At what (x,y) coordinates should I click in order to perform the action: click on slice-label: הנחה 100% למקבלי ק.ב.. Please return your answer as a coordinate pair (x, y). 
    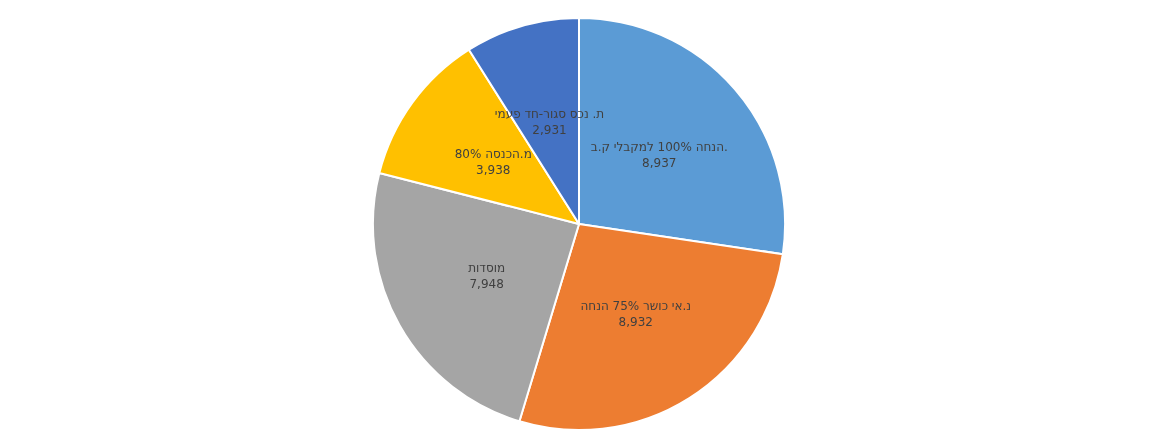
    Looking at the image, I should click on (659, 146).